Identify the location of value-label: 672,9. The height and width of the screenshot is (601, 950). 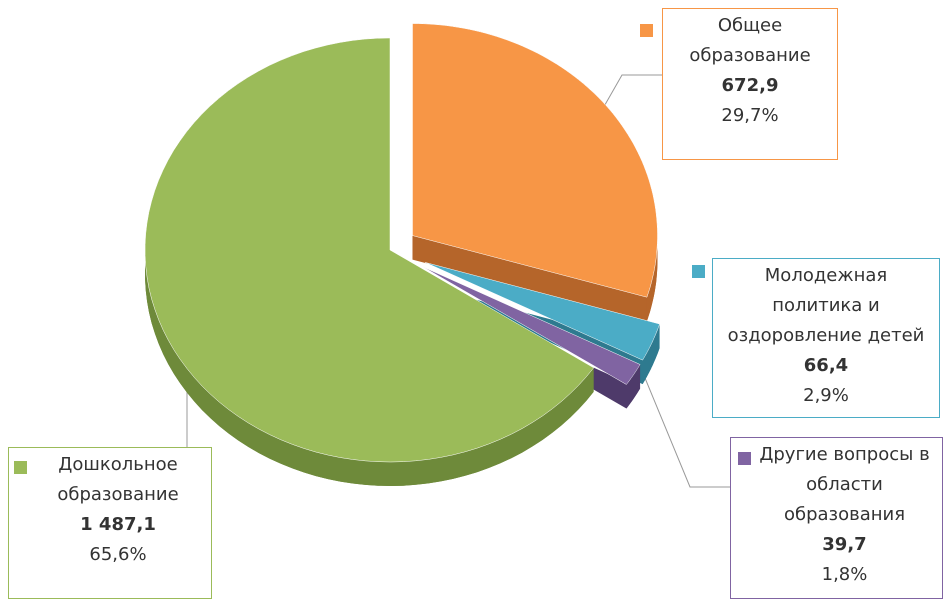
(750, 85).